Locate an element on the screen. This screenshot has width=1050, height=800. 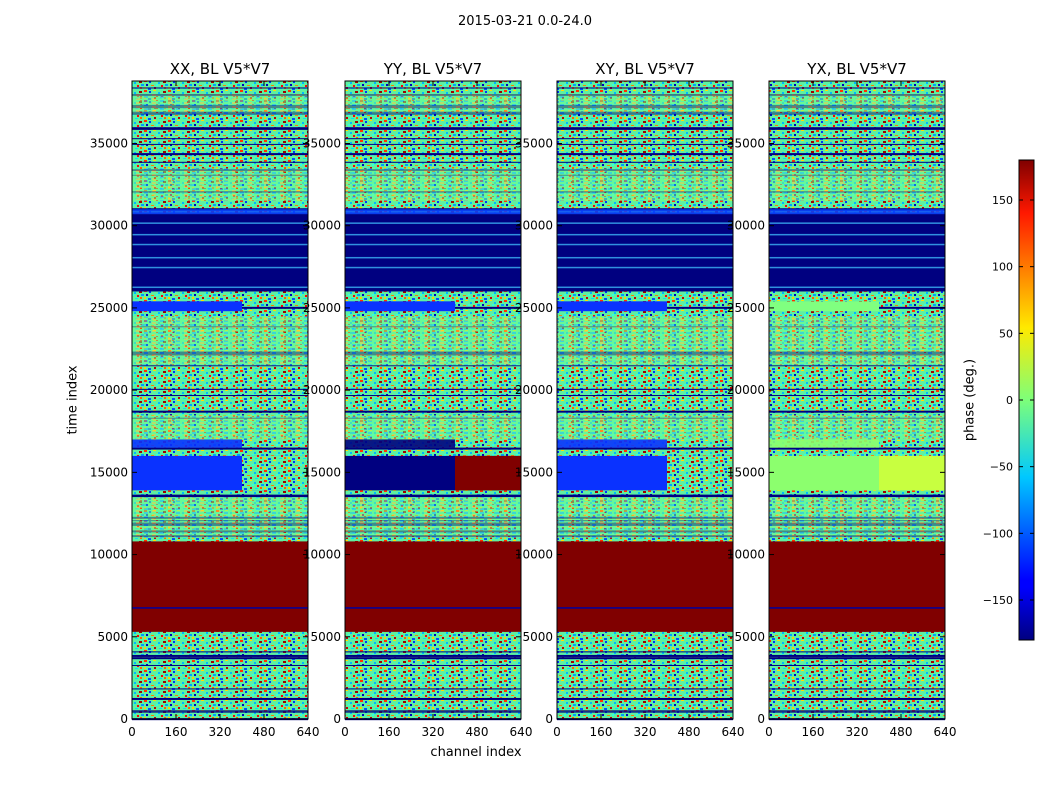
colorbar-label: phase (deg.) is located at coordinates (970, 400).